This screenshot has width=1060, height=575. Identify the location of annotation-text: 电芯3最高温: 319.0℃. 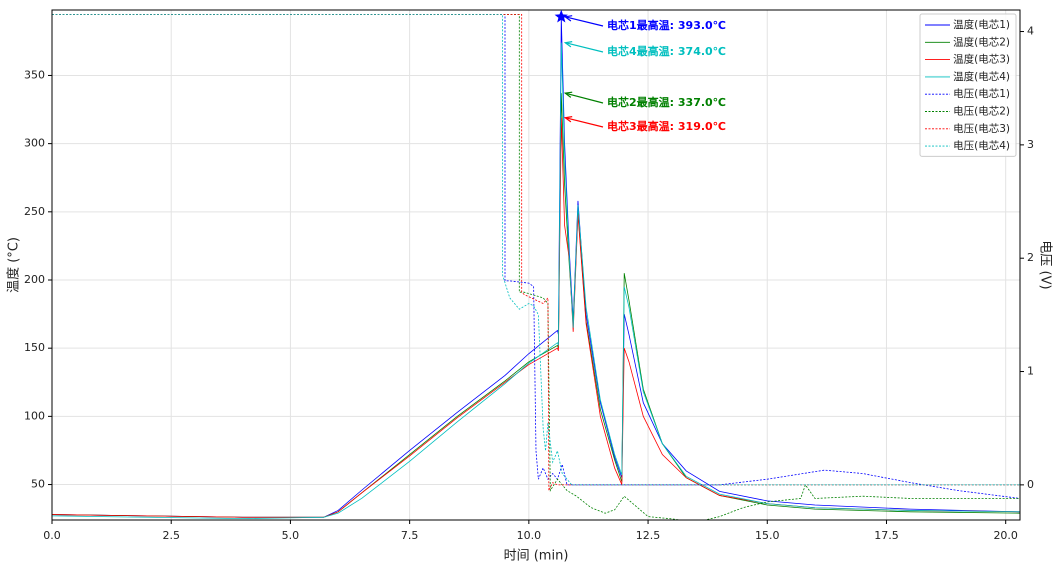
(666, 126).